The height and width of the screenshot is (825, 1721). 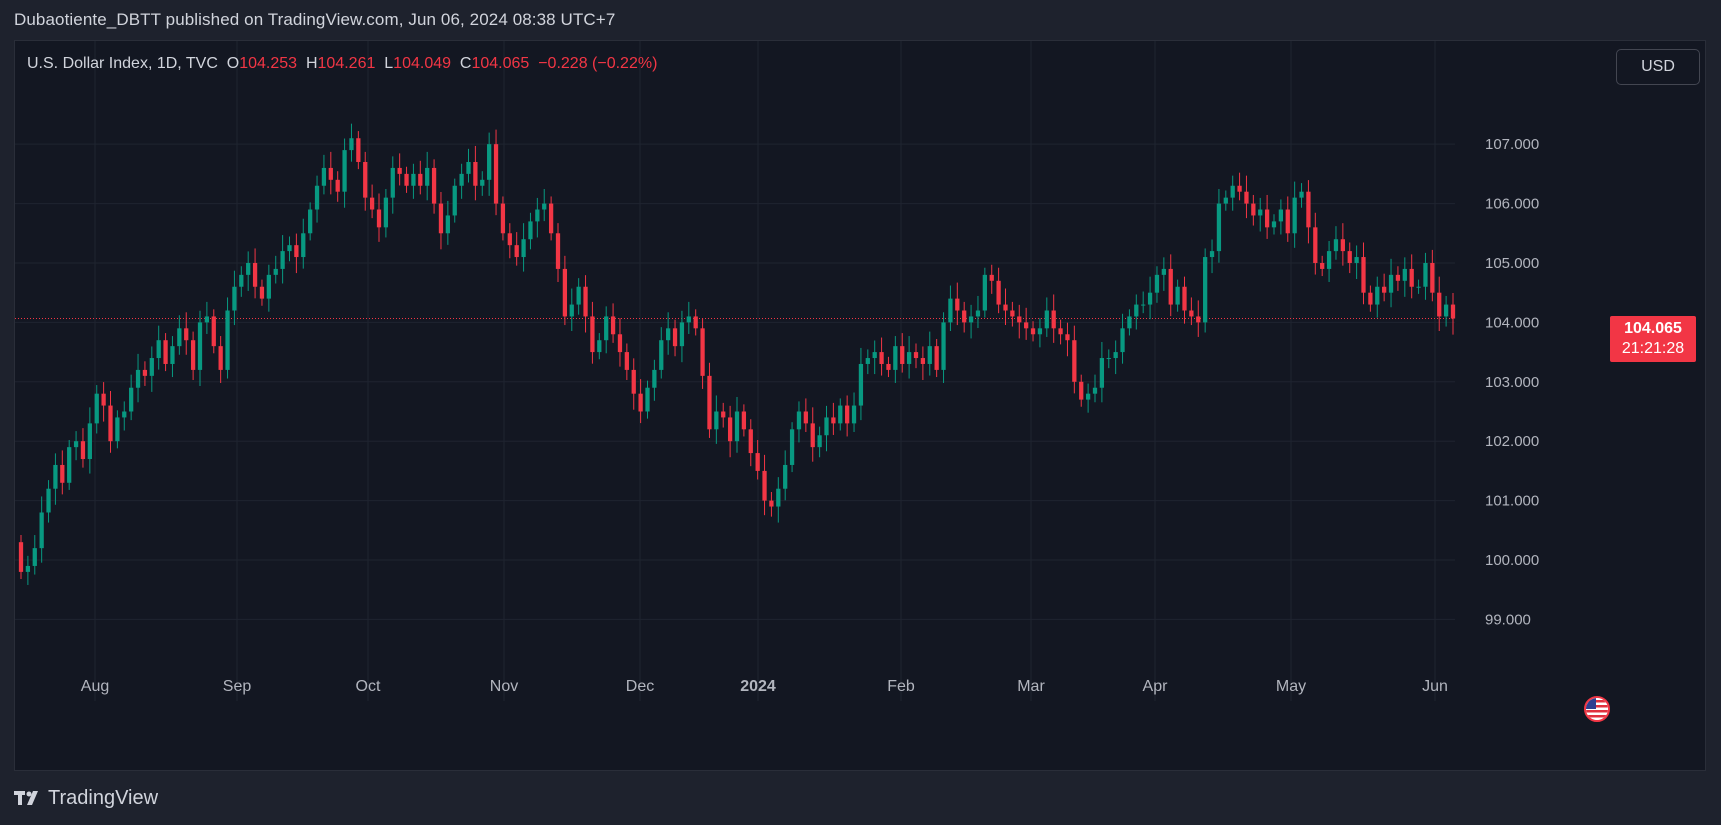 What do you see at coordinates (640, 686) in the screenshot?
I see `x-tick-label: Dec` at bounding box center [640, 686].